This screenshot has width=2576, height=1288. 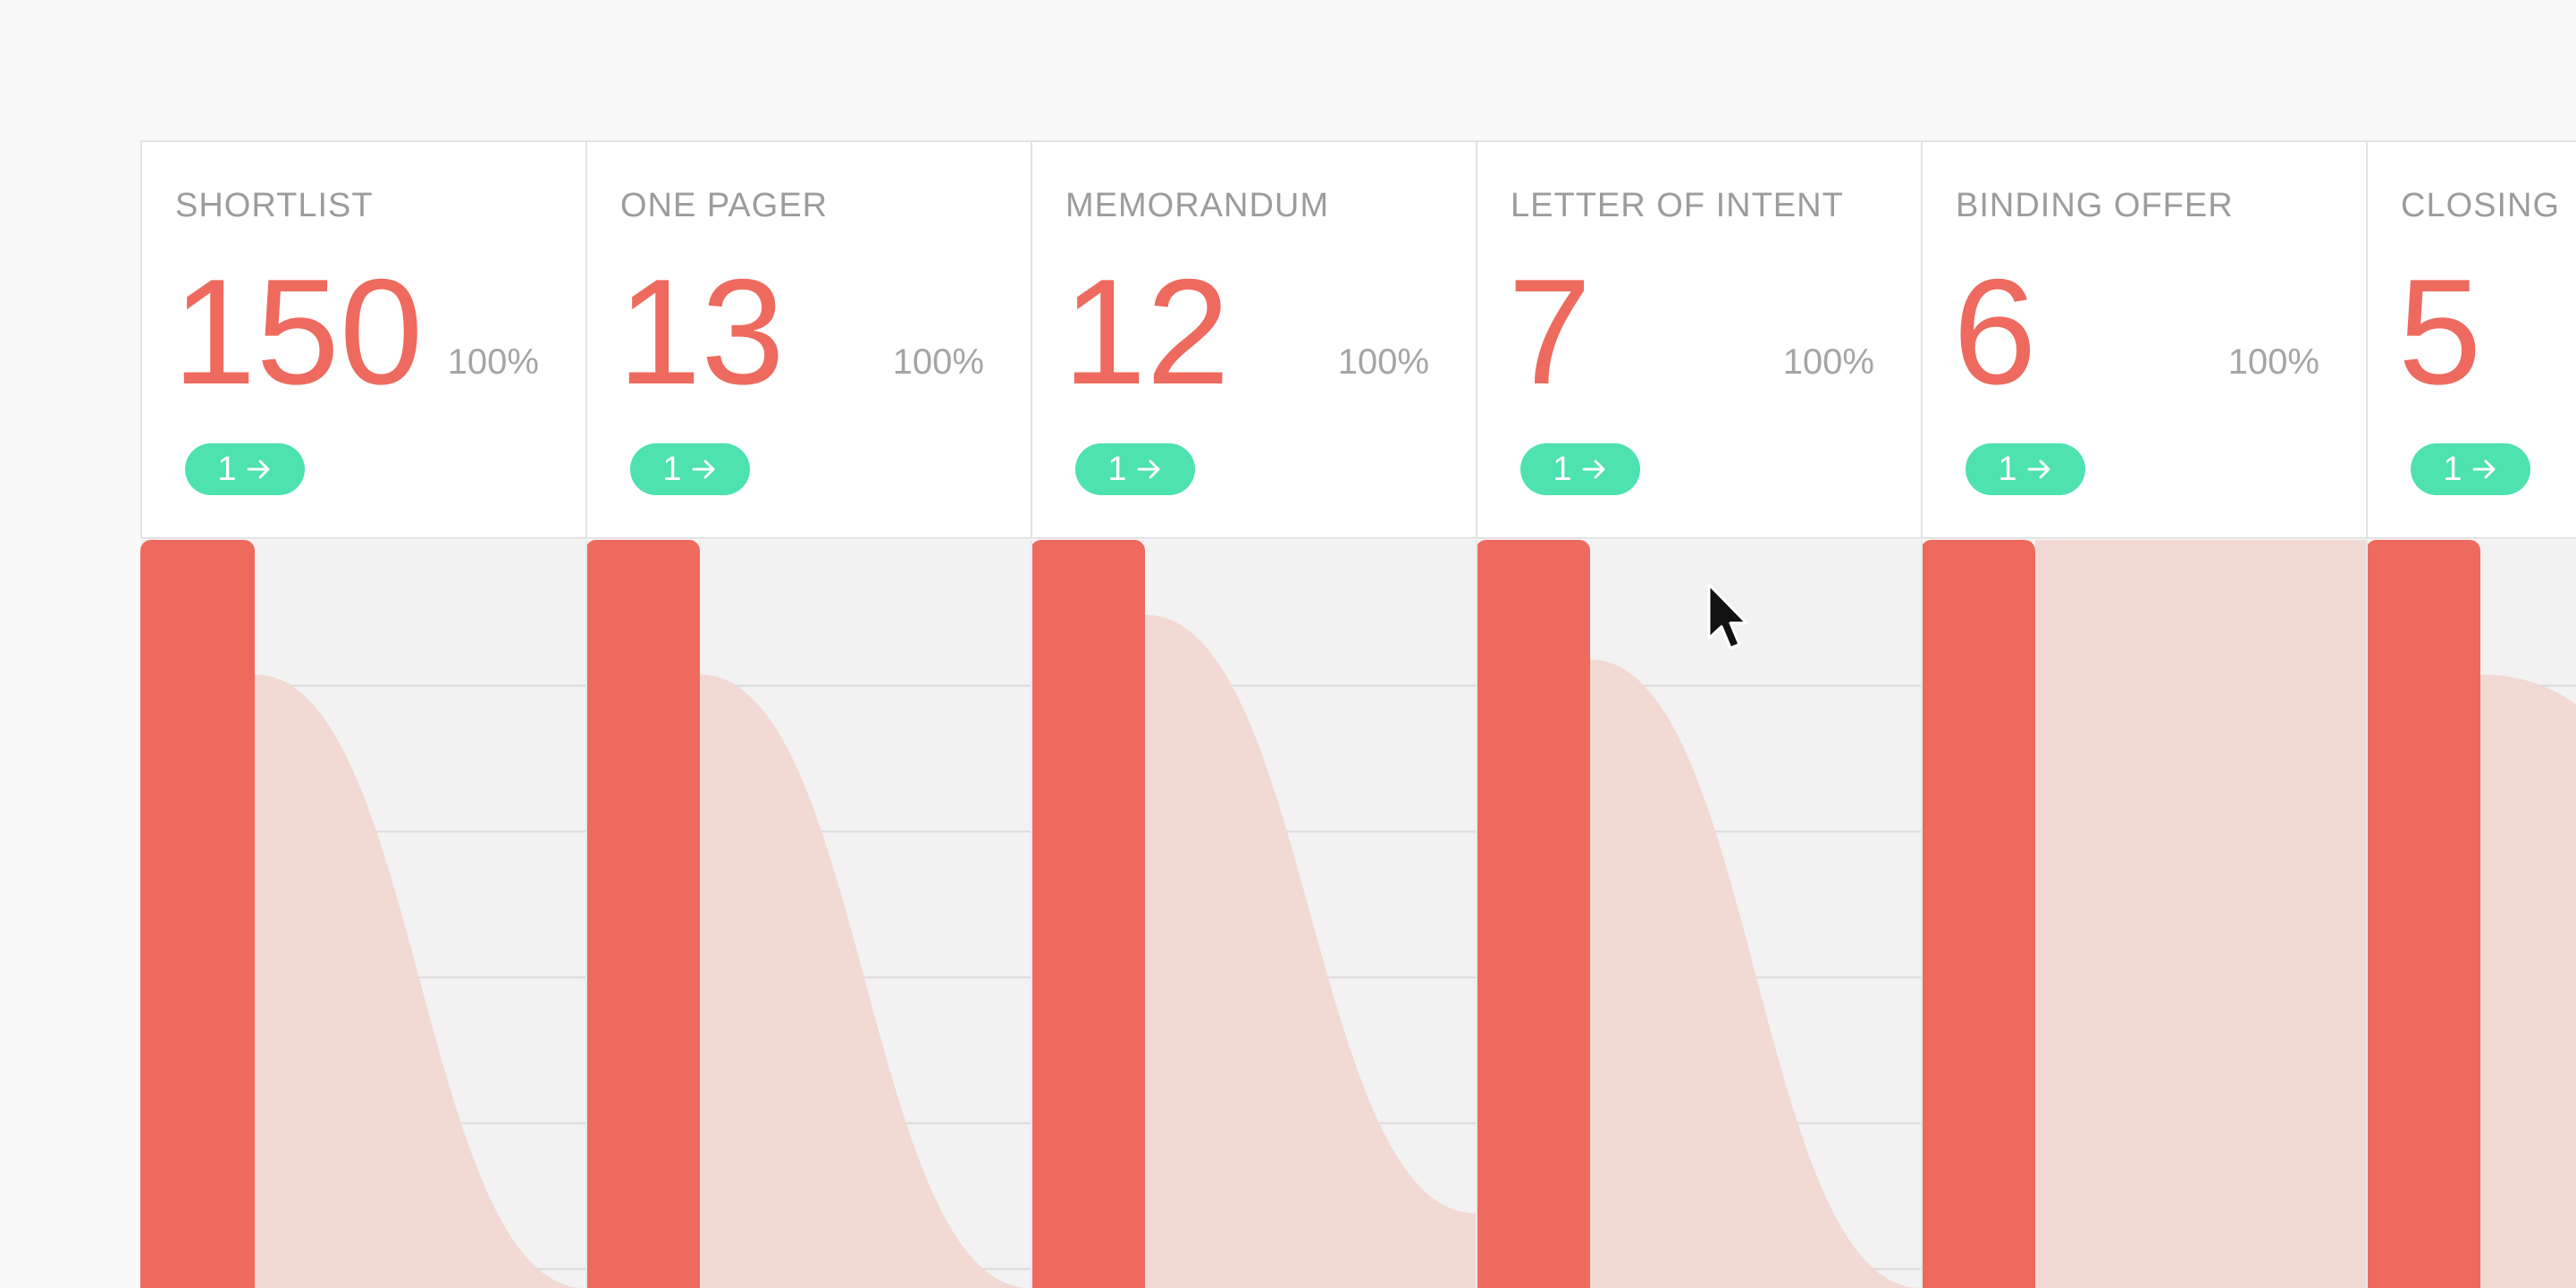 I want to click on stage-name: BINDING OFFER, so click(x=2095, y=206).